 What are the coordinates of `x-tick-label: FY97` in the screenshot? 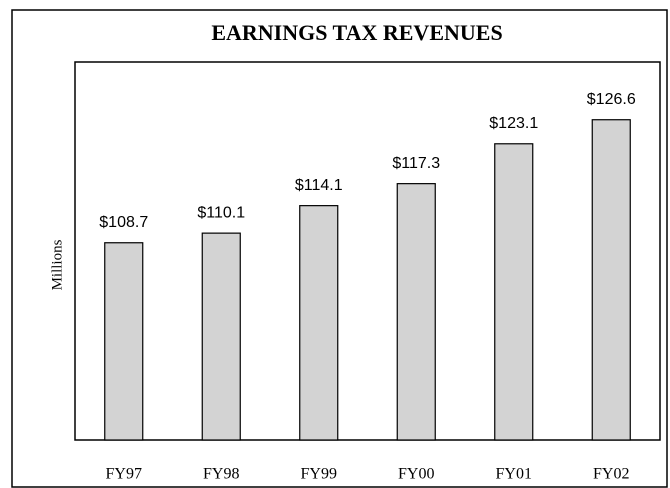 It's located at (124, 474).